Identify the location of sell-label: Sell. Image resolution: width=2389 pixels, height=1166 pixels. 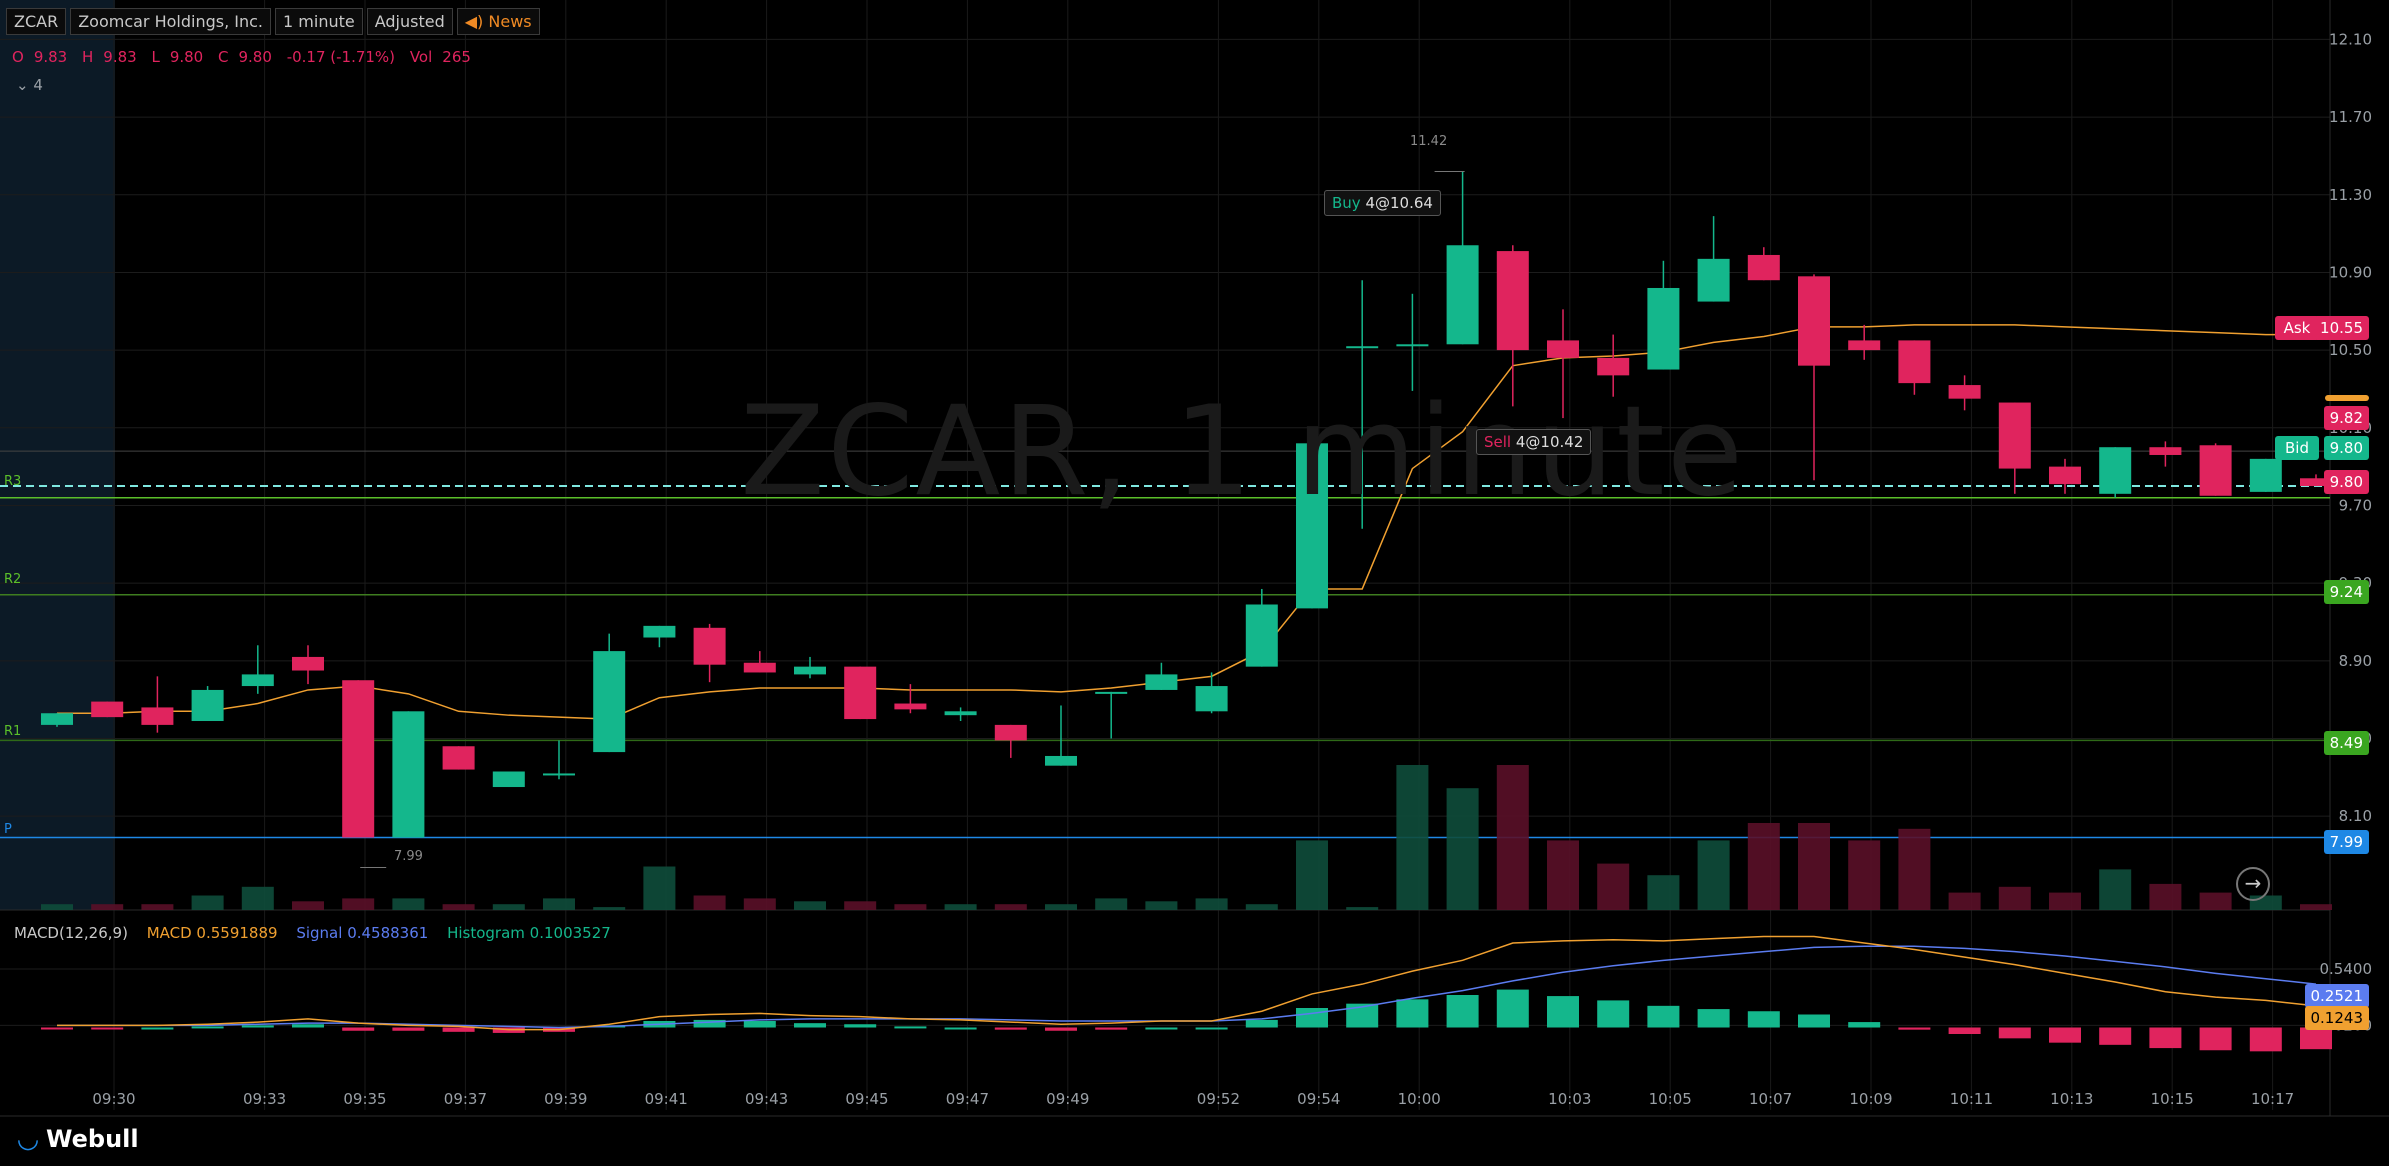
(1498, 442).